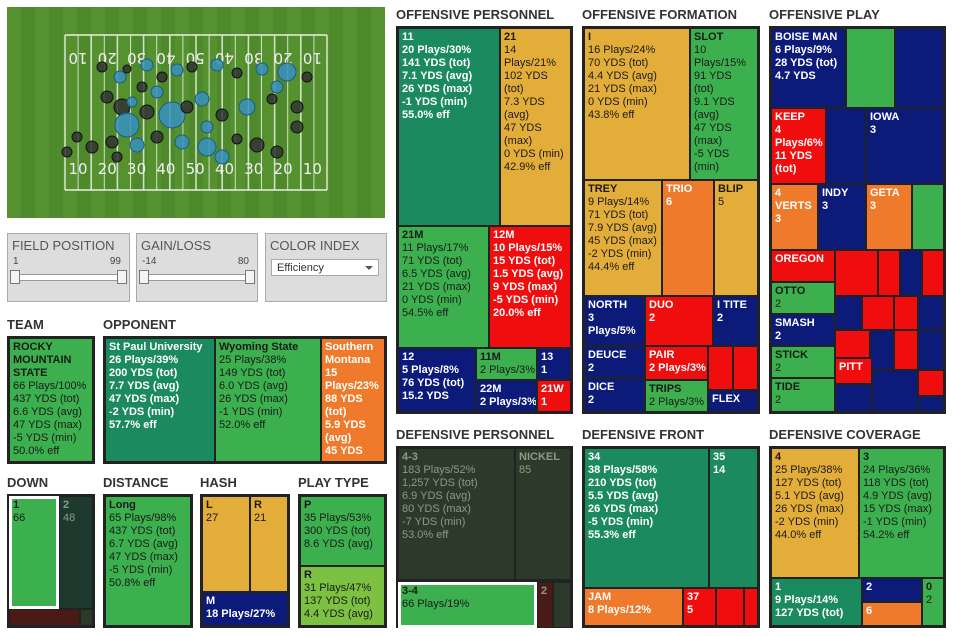 The height and width of the screenshot is (636, 953). I want to click on treemap-cell: FLEX, so click(733, 401).